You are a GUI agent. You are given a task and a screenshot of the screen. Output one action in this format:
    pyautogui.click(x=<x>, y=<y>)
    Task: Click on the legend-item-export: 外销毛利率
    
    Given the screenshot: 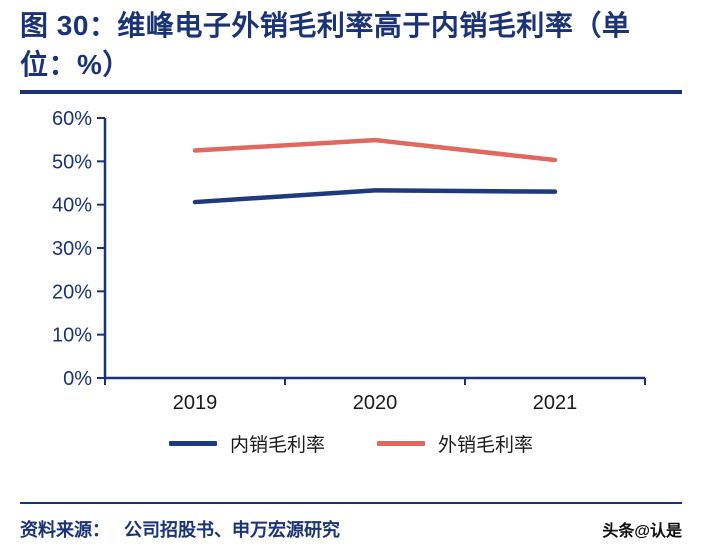 What is the action you would take?
    pyautogui.click(x=455, y=443)
    